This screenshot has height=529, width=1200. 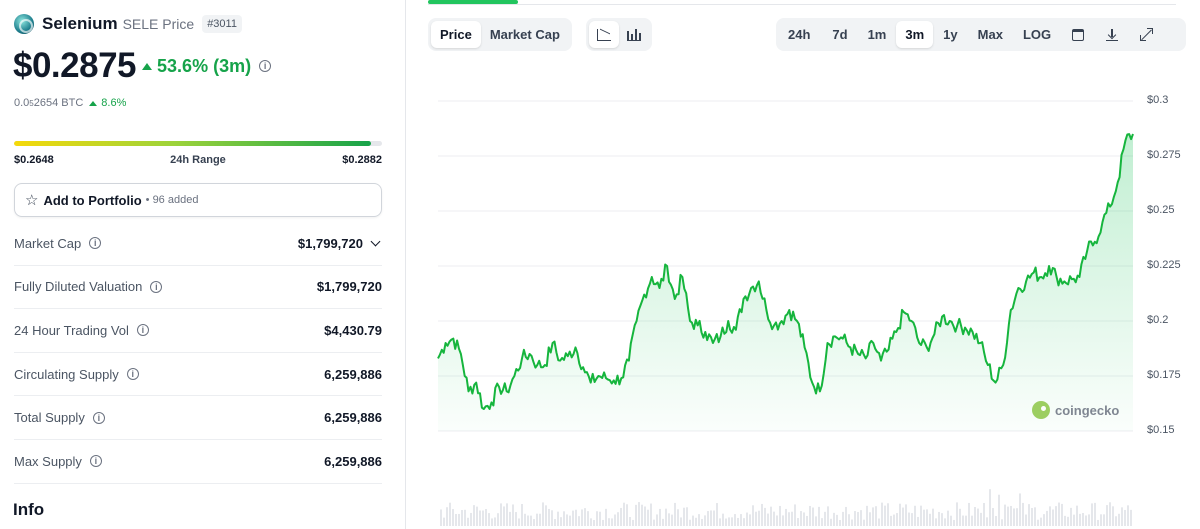 What do you see at coordinates (915, 34) in the screenshot?
I see `range-3m: 3m` at bounding box center [915, 34].